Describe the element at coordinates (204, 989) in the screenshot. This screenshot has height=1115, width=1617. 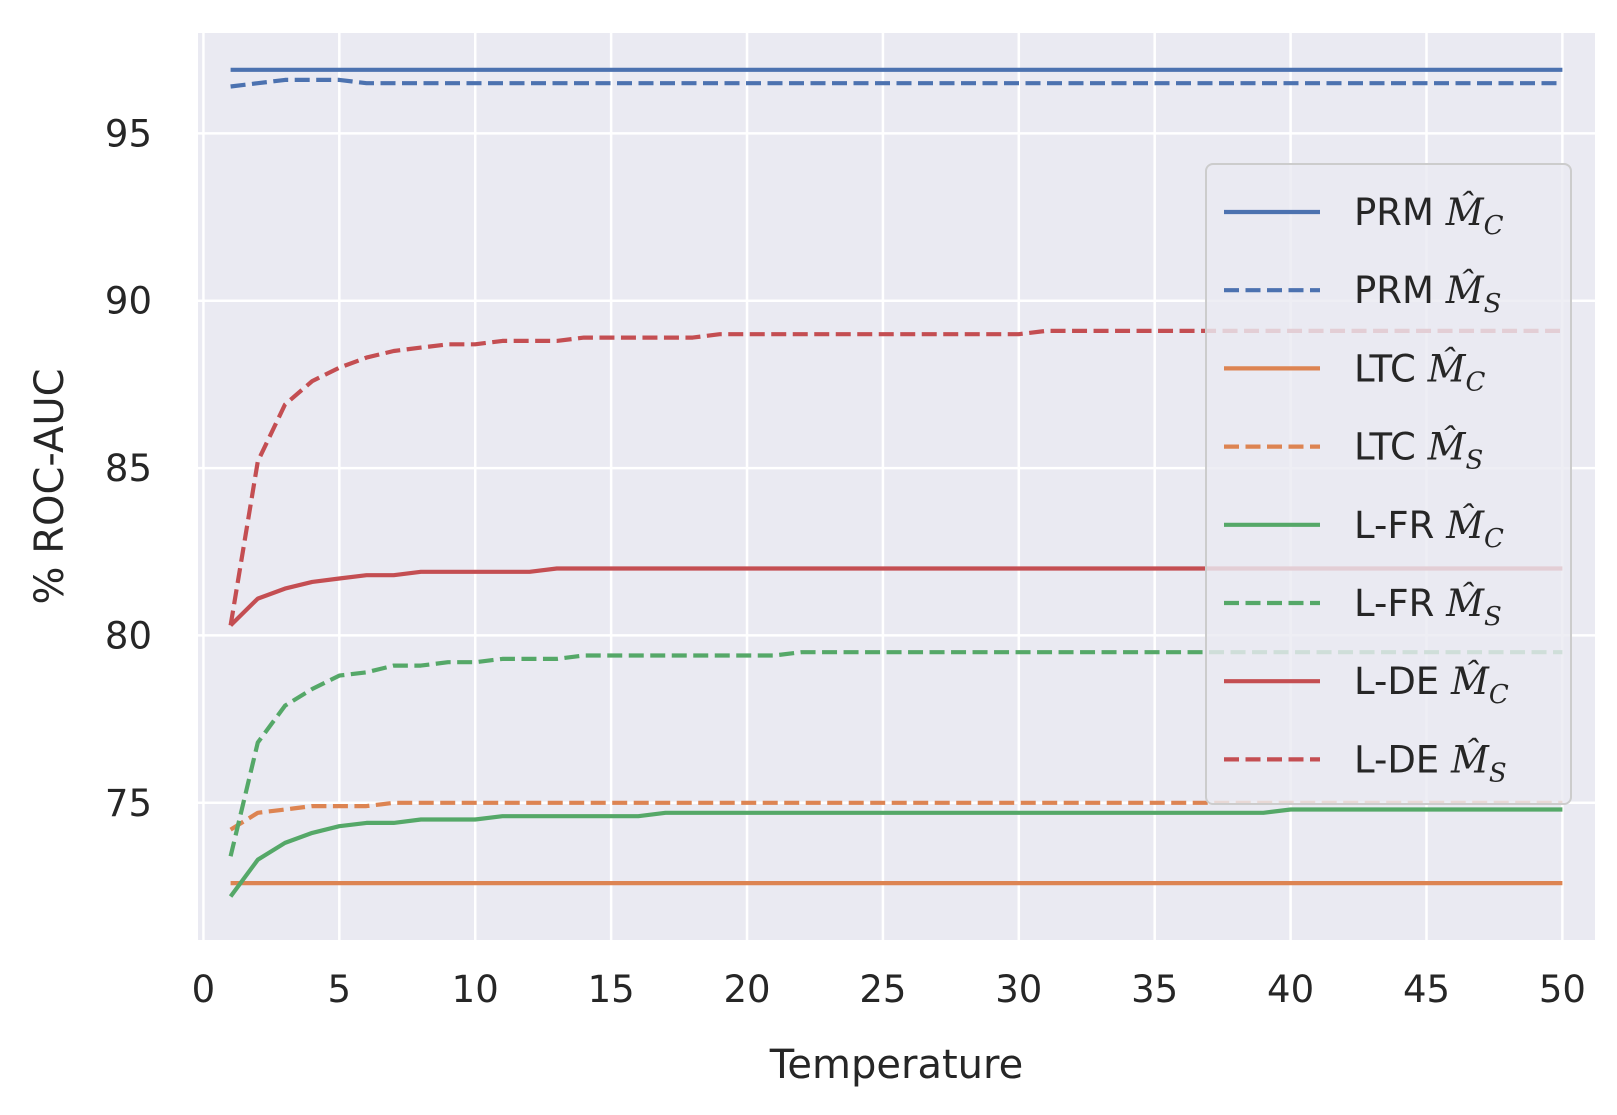
I see `x-tick-label: 0` at that location.